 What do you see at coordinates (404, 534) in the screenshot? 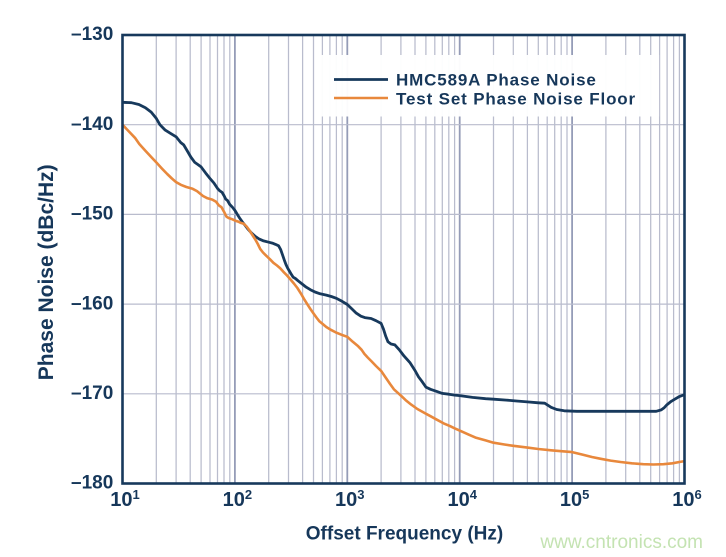
I see `svg-text: Offset Frequency (Hz)` at bounding box center [404, 534].